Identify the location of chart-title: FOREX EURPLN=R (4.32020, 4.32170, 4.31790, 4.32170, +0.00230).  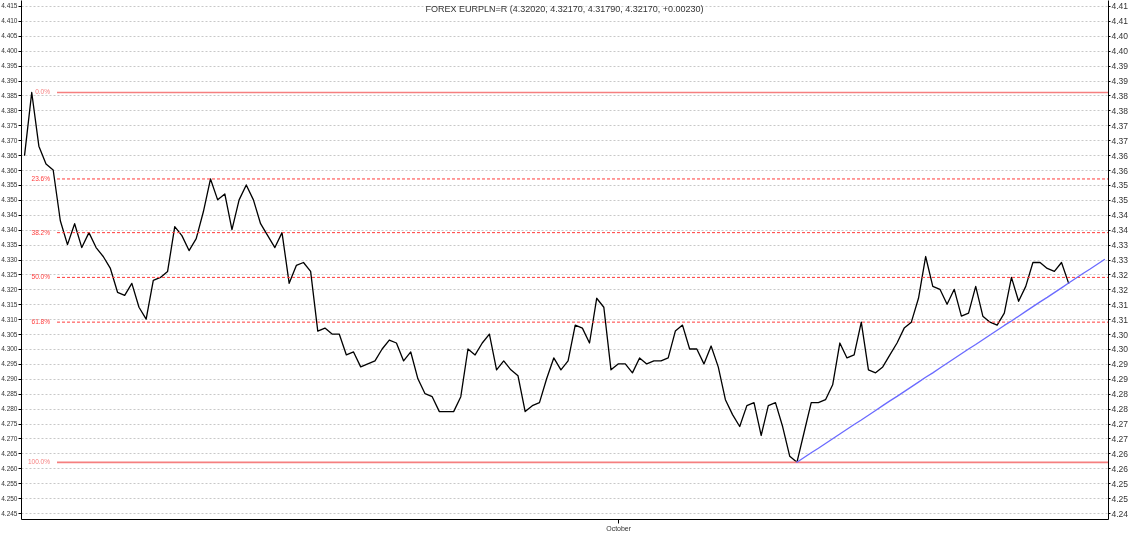
(564, 9).